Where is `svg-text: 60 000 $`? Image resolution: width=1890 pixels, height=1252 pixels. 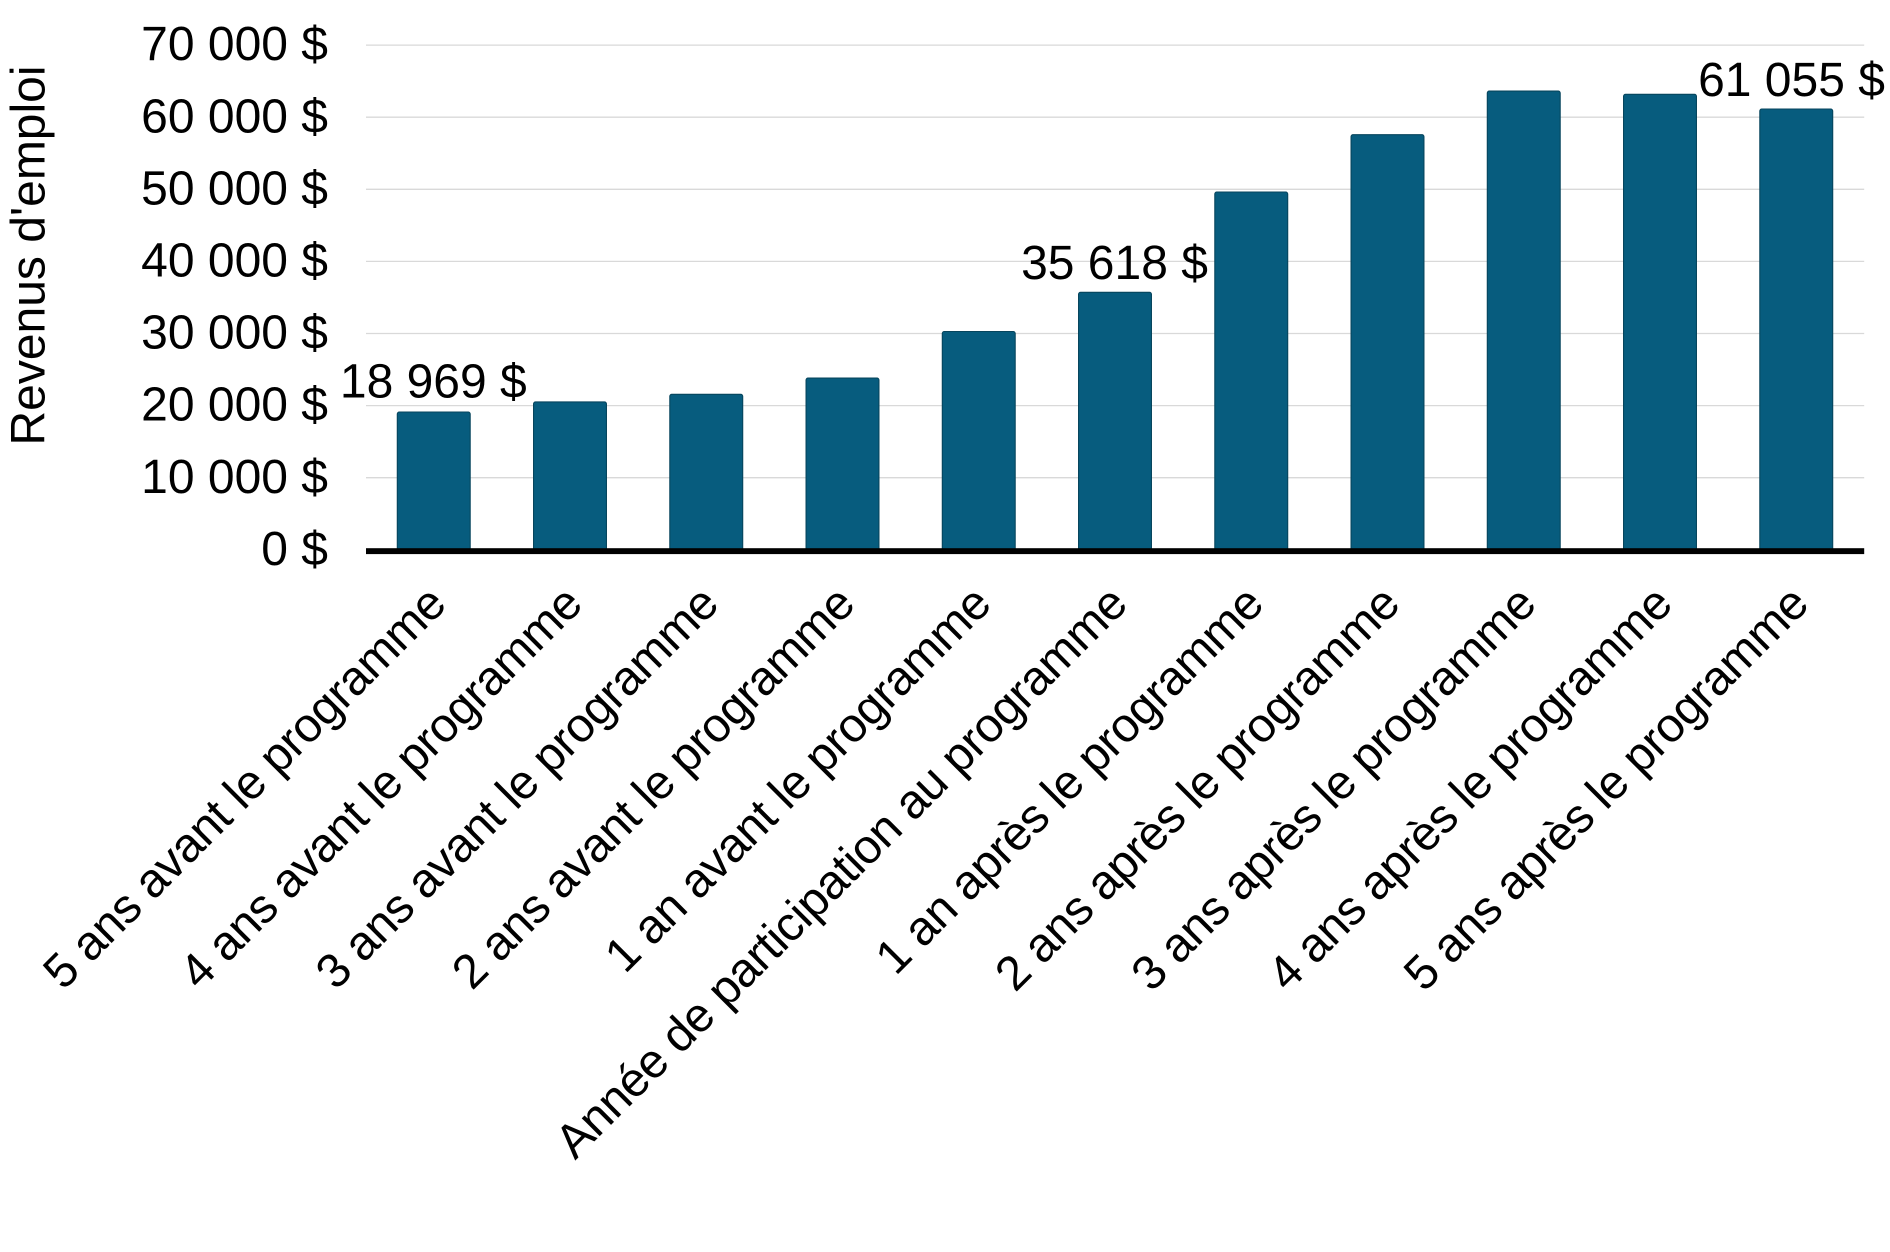
svg-text: 60 000 $ is located at coordinates (234, 116).